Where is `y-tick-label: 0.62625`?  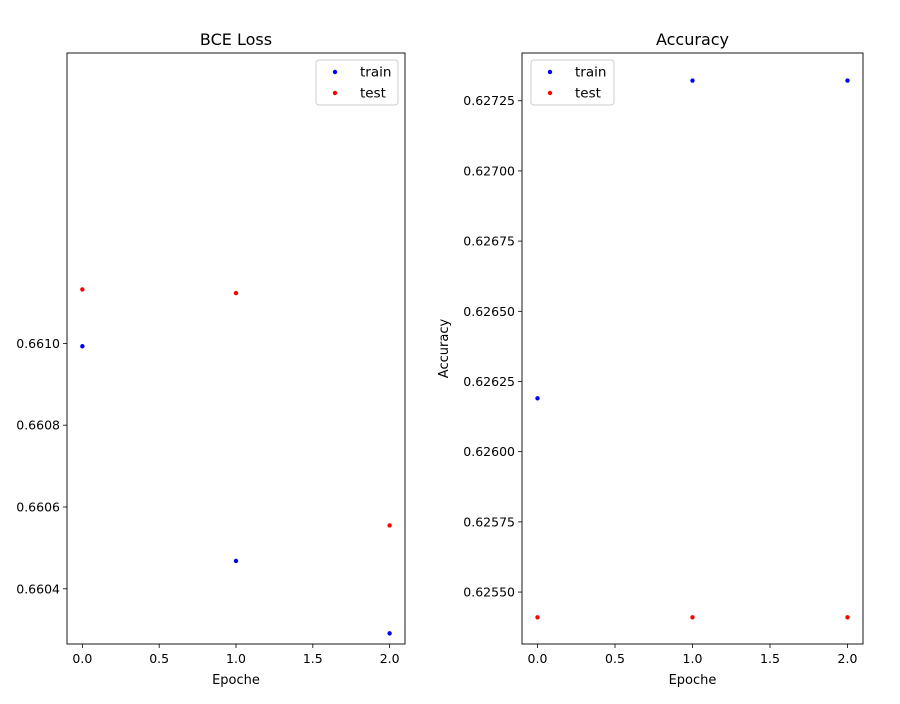 y-tick-label: 0.62625 is located at coordinates (489, 381).